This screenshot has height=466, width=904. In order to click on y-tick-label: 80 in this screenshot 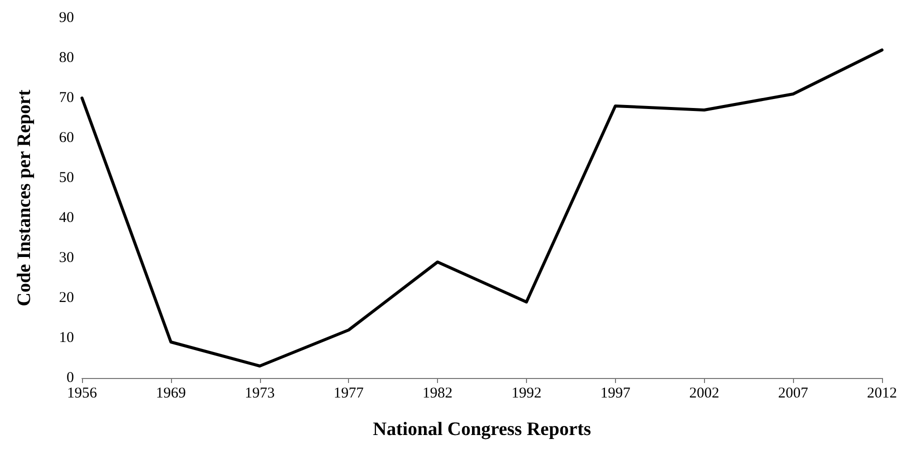, I will do `click(66, 58)`.